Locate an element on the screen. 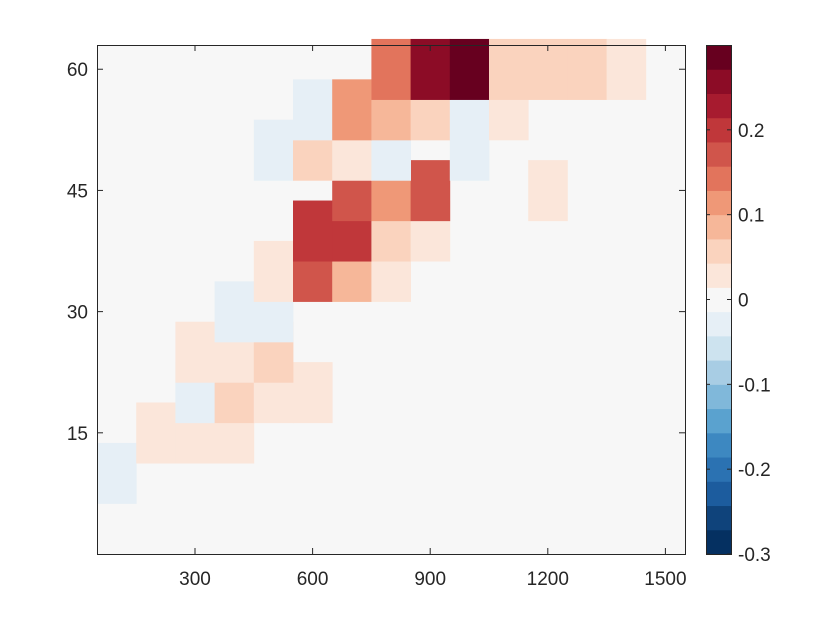 Image resolution: width=830 pixels, height=623 pixels. y-tick-label: 30 is located at coordinates (77, 313).